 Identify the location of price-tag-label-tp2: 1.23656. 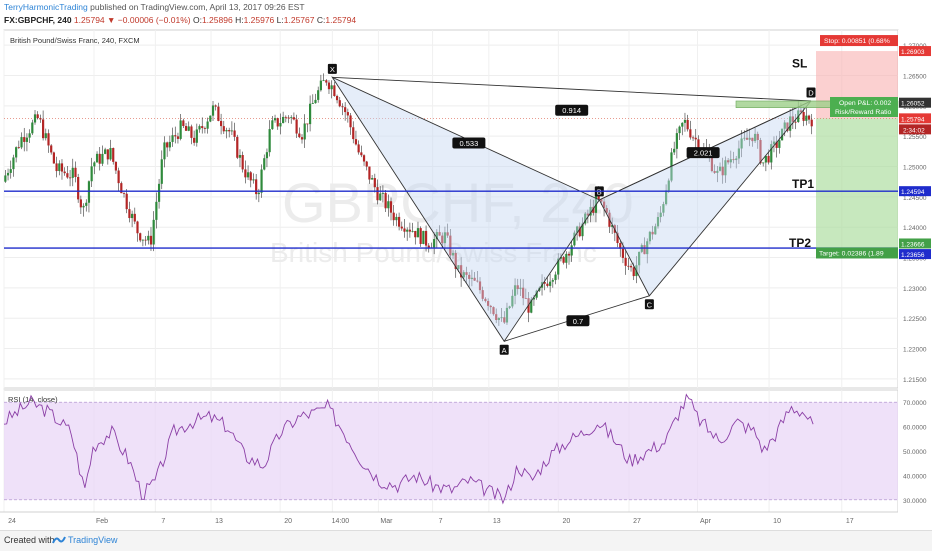
(913, 255).